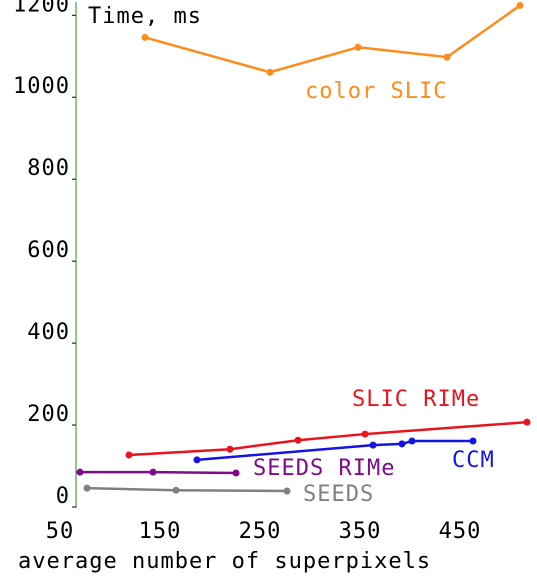 The width and height of the screenshot is (537, 580). Describe the element at coordinates (145, 16) in the screenshot. I see `y-axis-title: Time, ms` at that location.